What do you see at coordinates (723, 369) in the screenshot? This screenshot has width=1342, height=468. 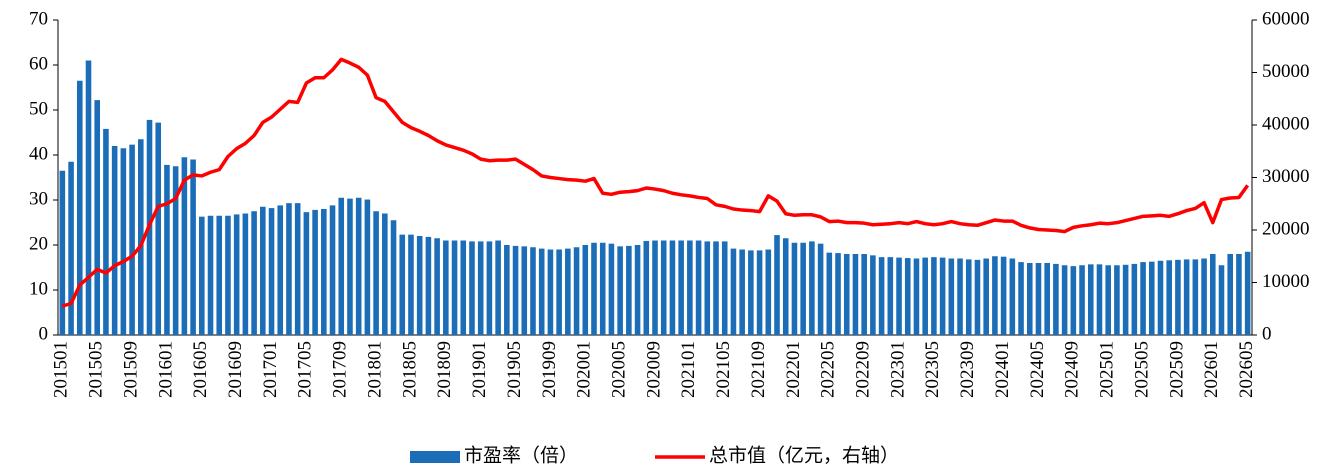 I see `x-tick-label: 202105` at bounding box center [723, 369].